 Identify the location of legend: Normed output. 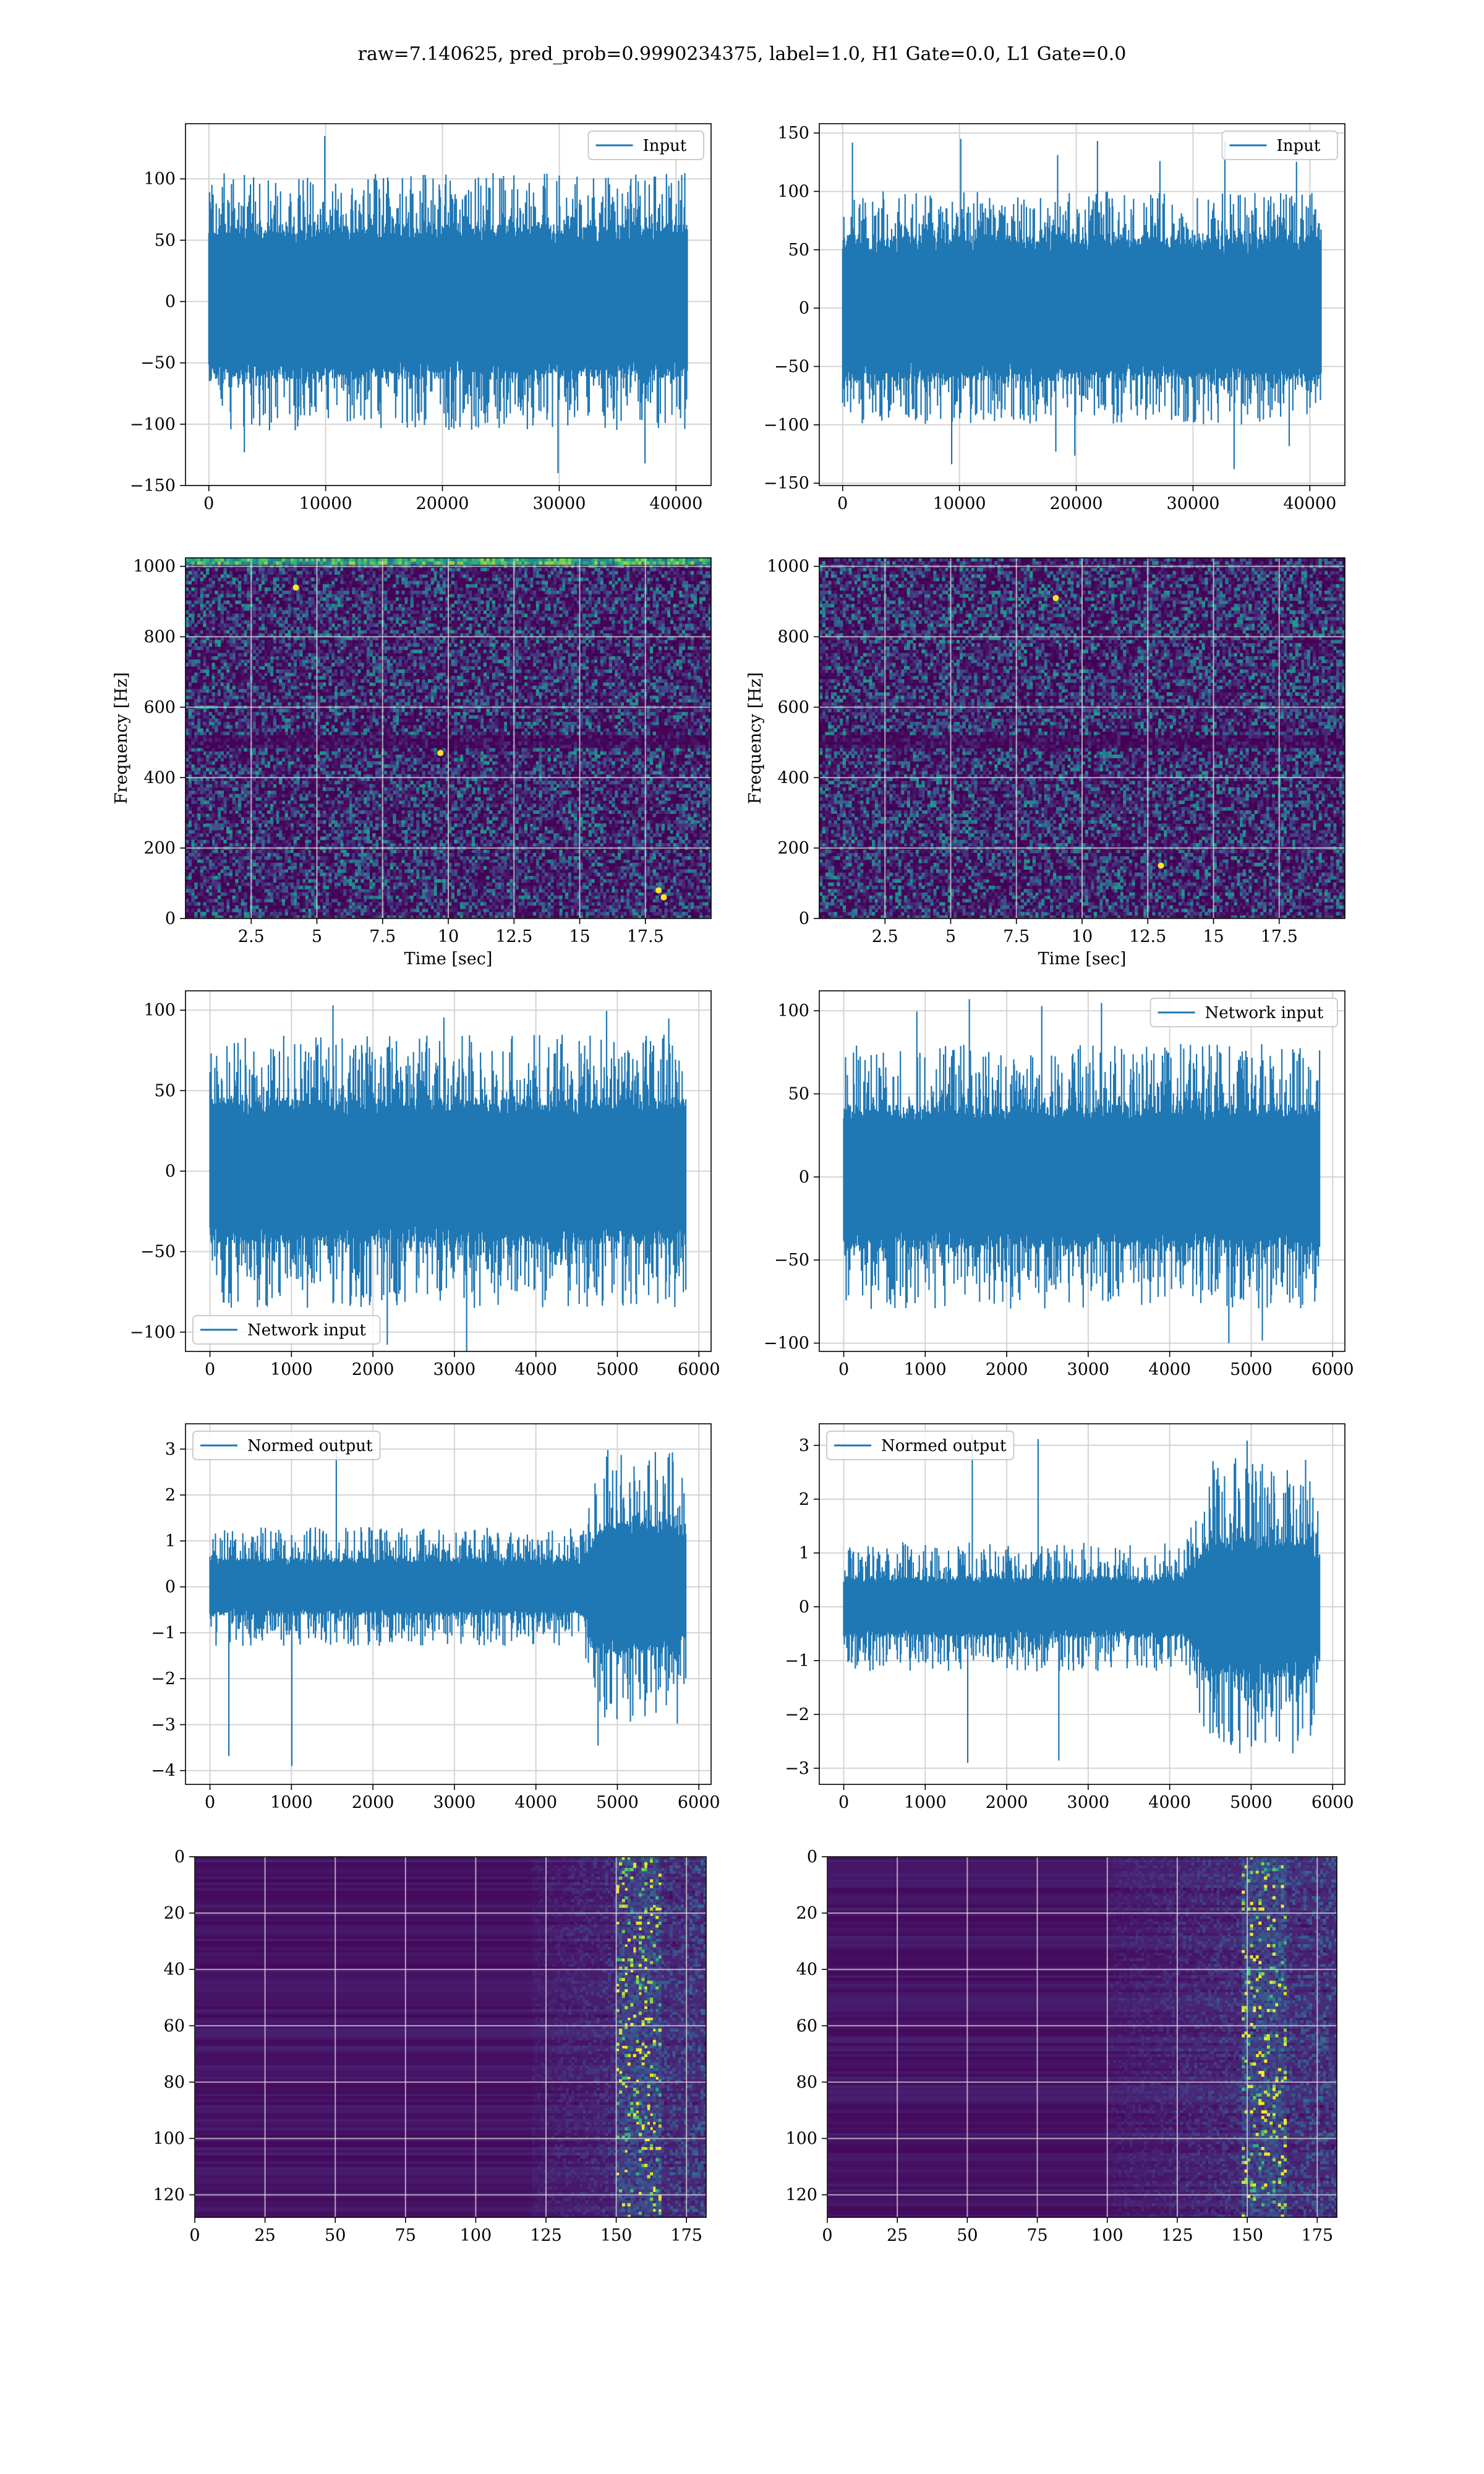
(286, 1445).